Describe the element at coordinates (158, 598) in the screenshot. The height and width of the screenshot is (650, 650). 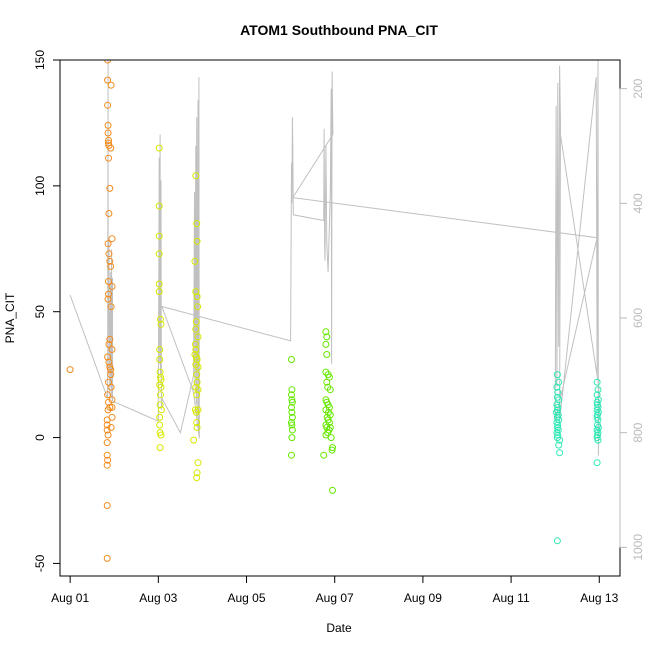
I see `x-tick-label: Aug 03` at that location.